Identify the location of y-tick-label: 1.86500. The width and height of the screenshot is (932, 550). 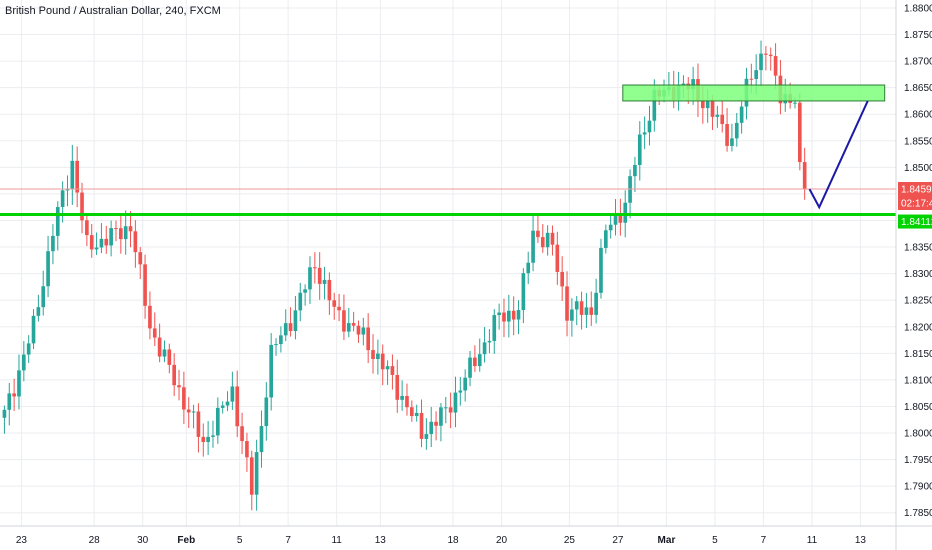
(918, 88).